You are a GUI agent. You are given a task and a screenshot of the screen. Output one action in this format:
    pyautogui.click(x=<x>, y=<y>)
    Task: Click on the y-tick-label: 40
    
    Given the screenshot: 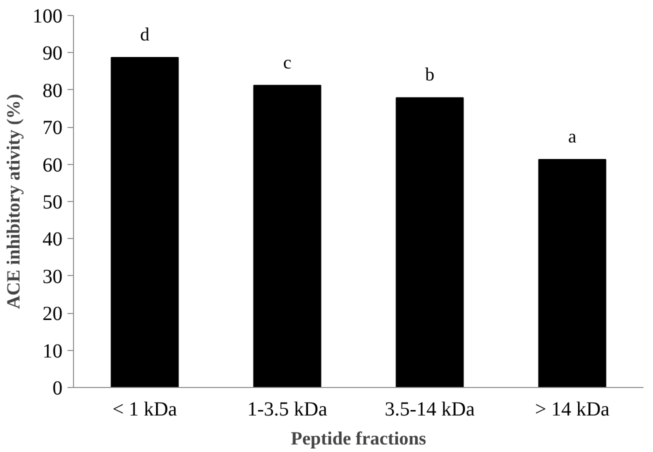 What is the action you would take?
    pyautogui.click(x=52, y=239)
    